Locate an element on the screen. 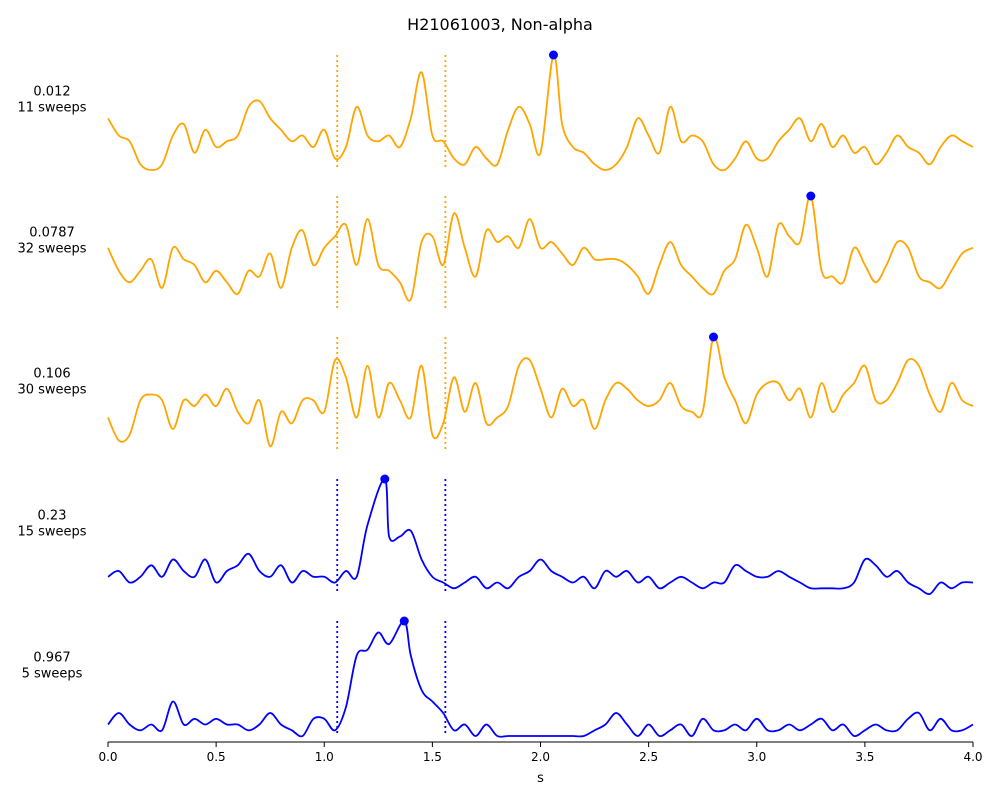  x-tick-label: 3.0 is located at coordinates (756, 757).